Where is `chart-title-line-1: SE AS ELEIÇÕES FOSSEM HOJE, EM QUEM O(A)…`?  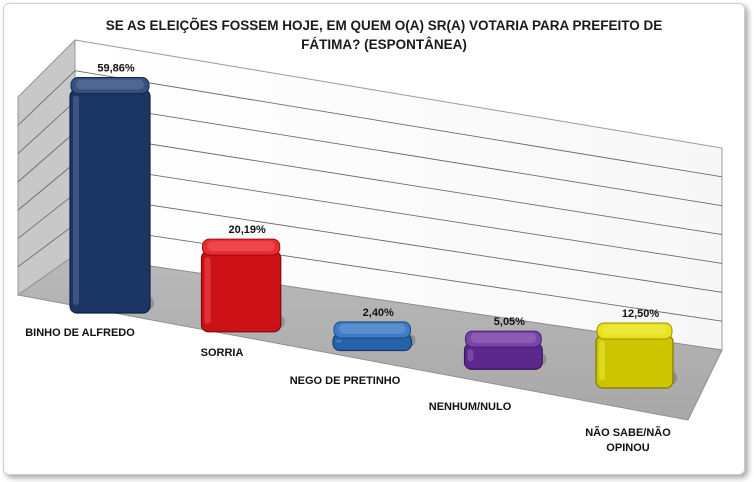
chart-title-line-1: SE AS ELEIÇÕES FOSSEM HOJE, EM QUEM O(A)… is located at coordinates (384, 25).